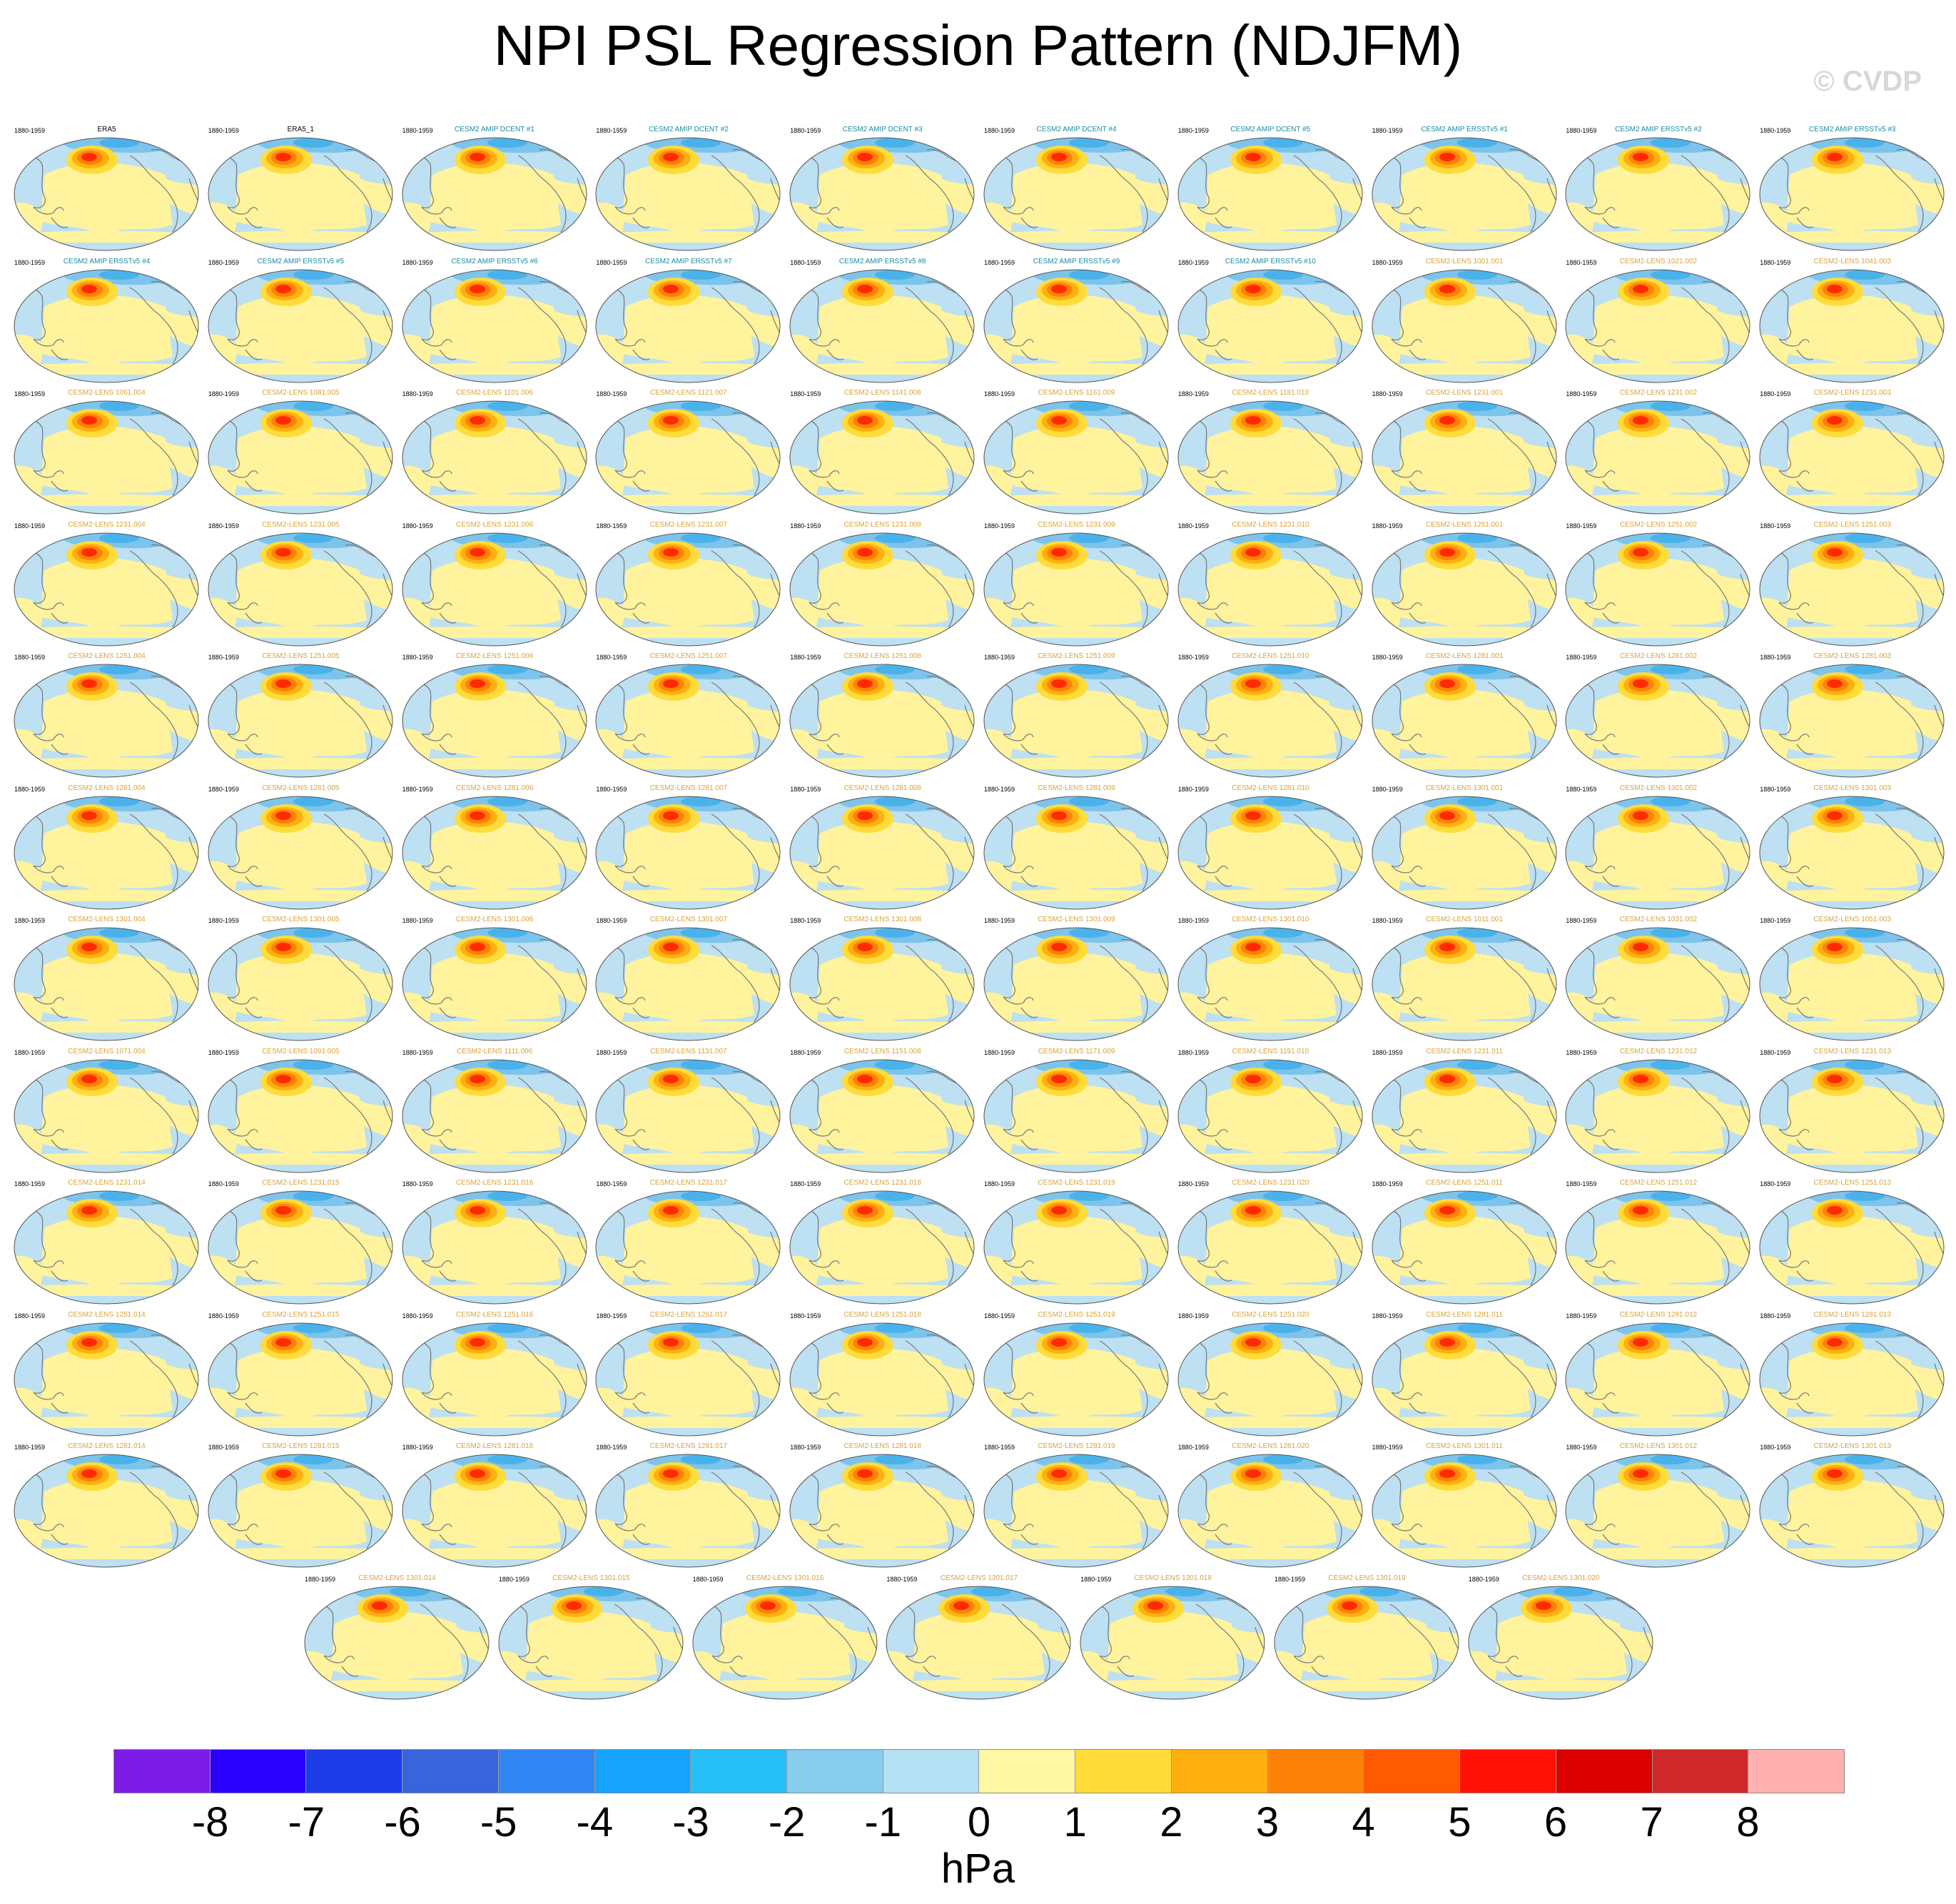 The image size is (1956, 1904). Describe the element at coordinates (1075, 1822) in the screenshot. I see `colorbar-tick-label: 1` at that location.